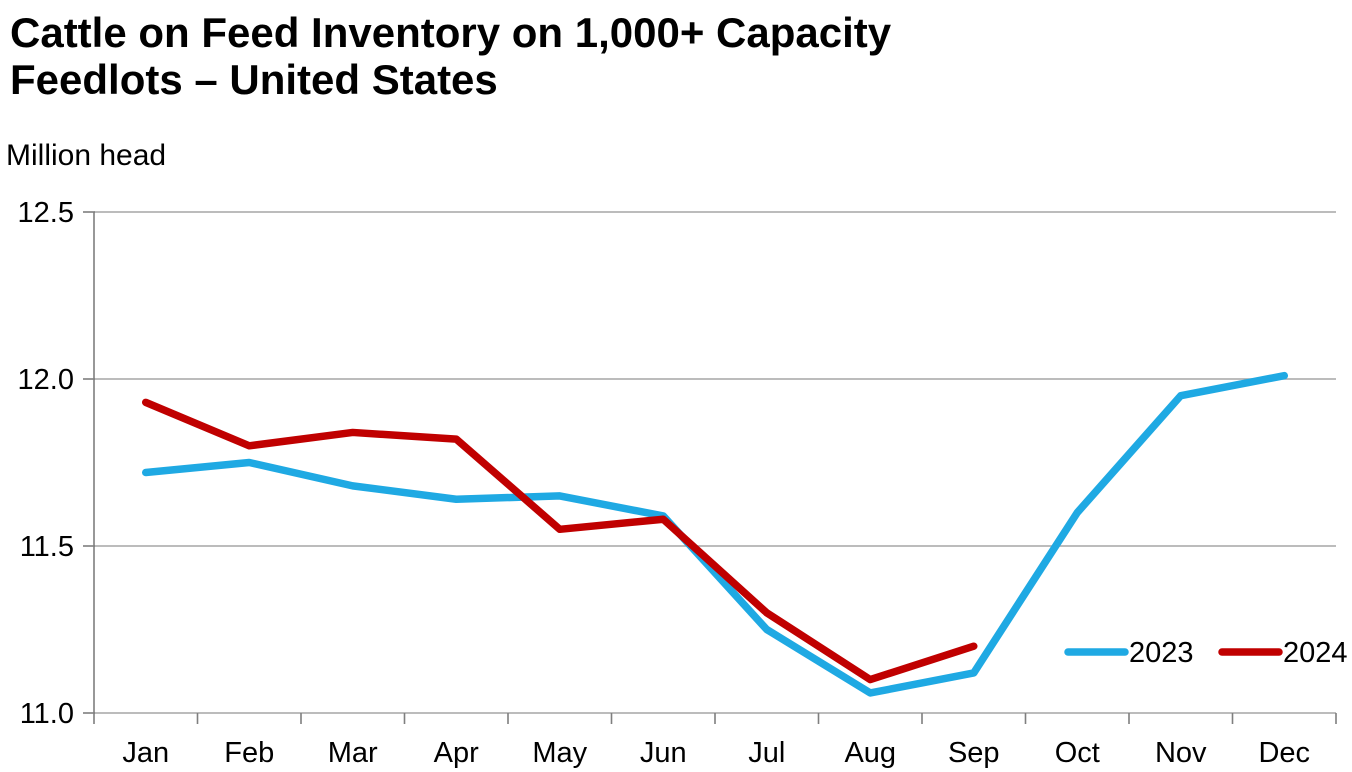 The height and width of the screenshot is (772, 1352). I want to click on y-axis-unit-label: Million head, so click(86, 155).